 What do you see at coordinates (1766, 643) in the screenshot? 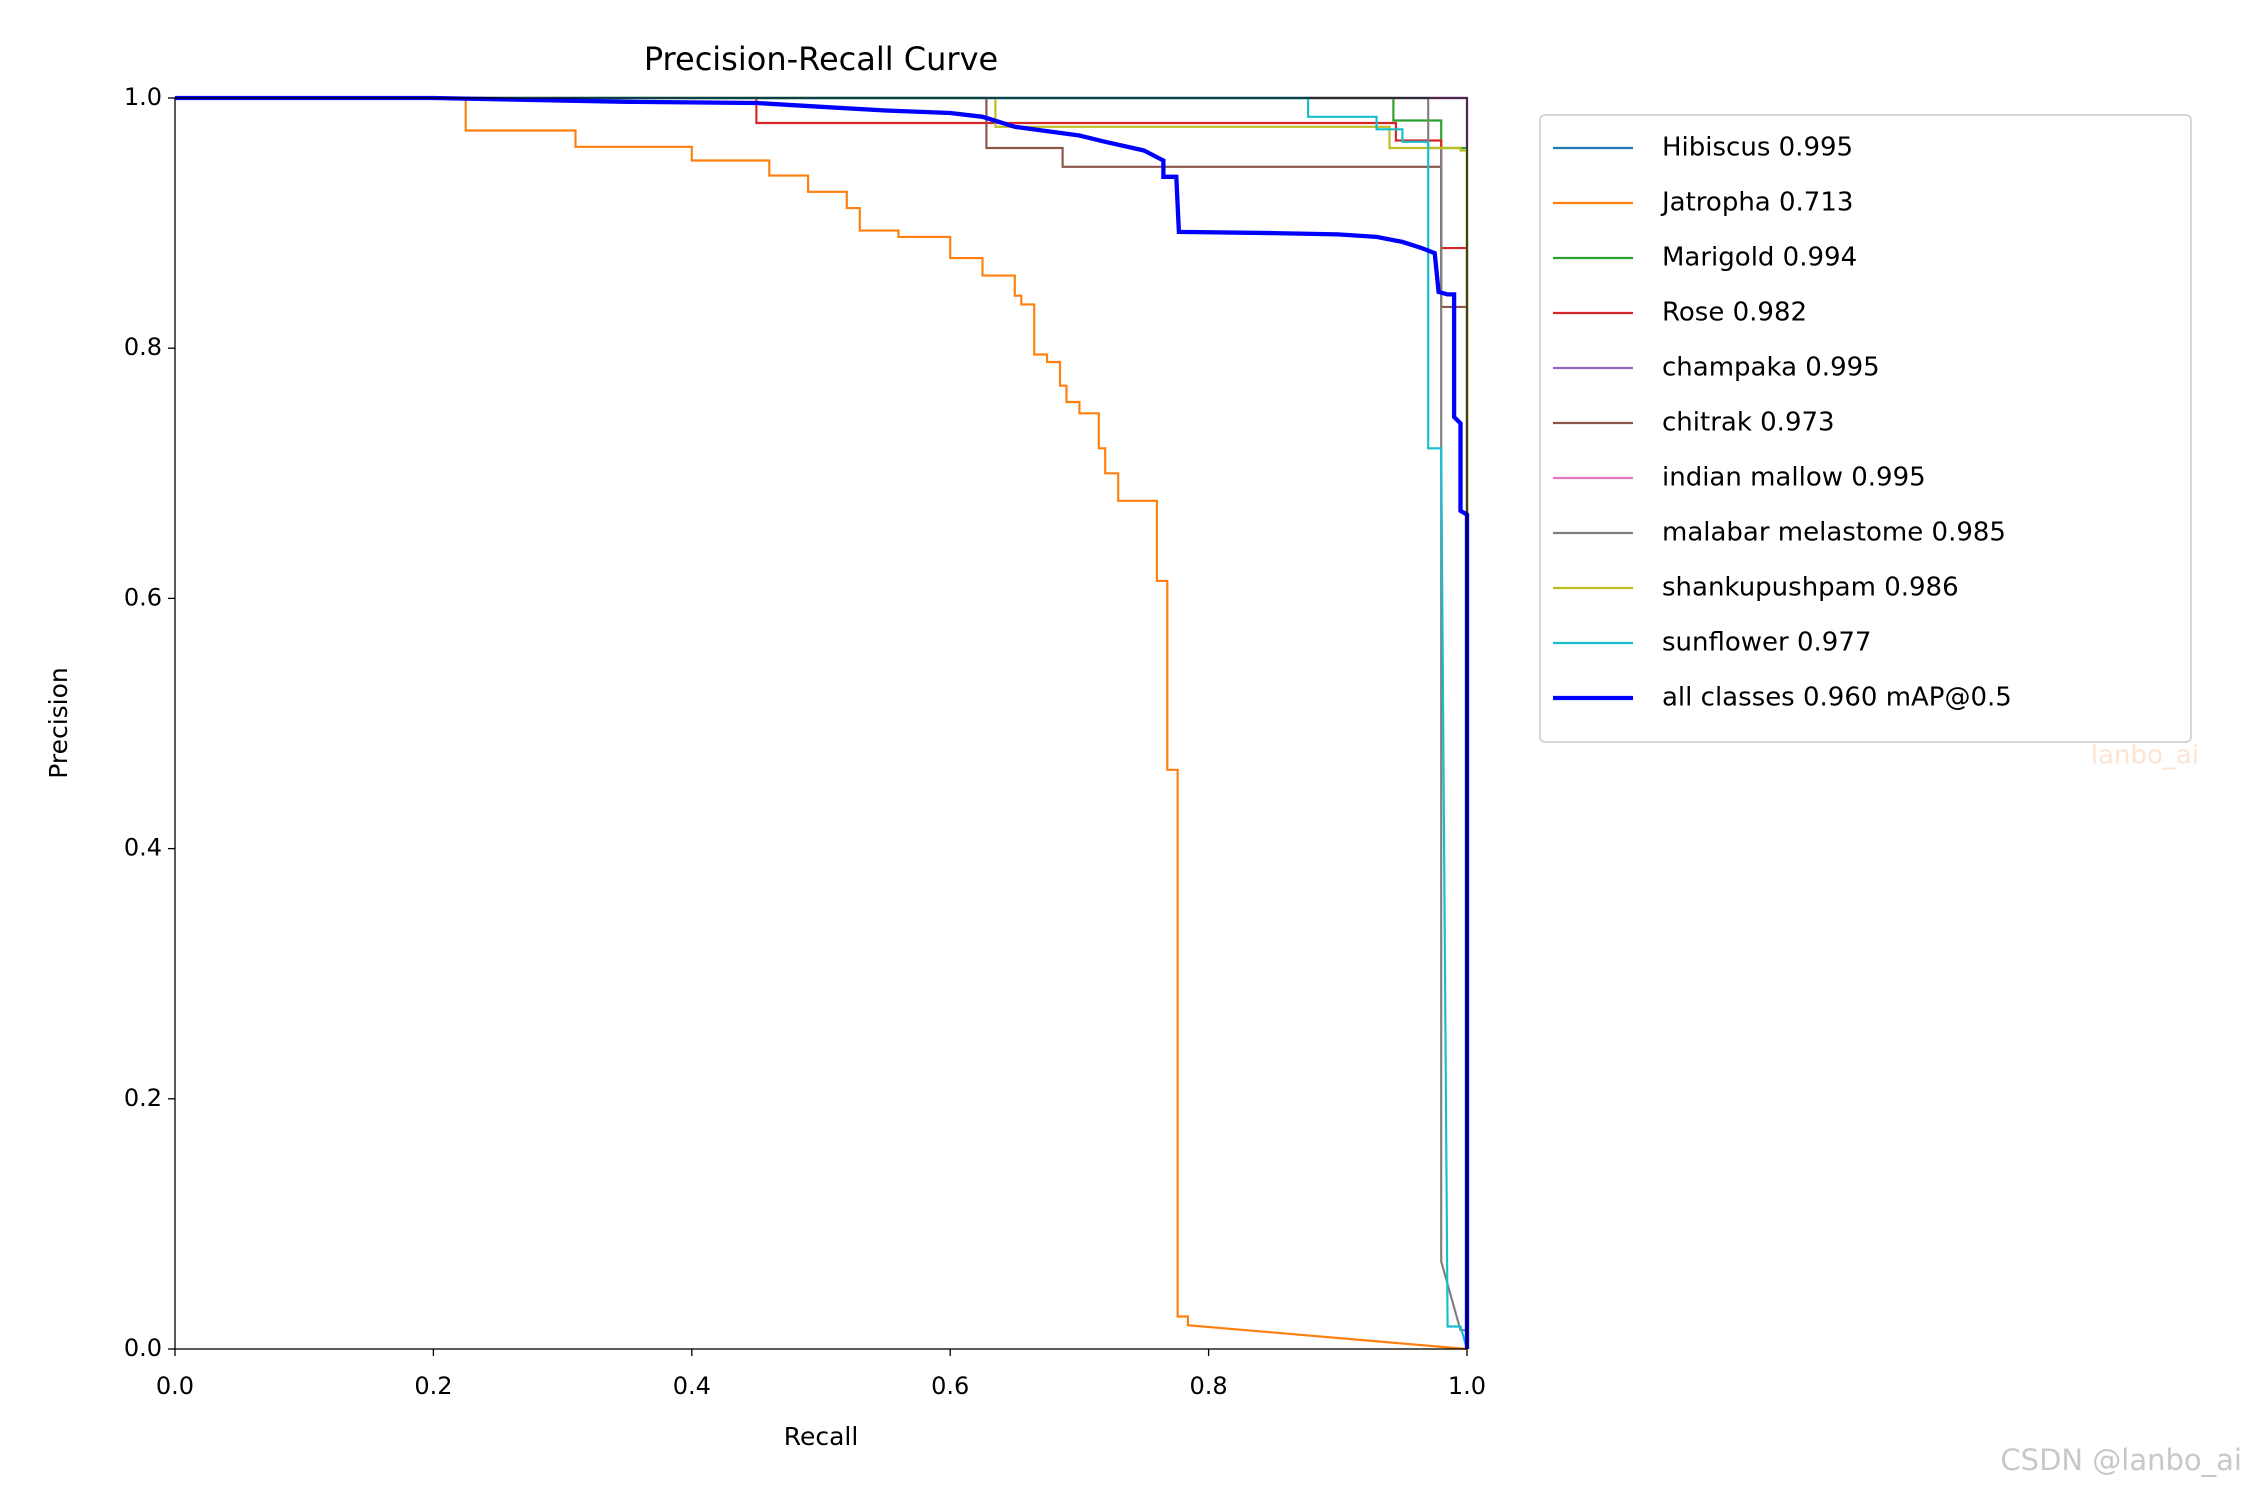
I see `legend-label: sunflower 0.977` at bounding box center [1766, 643].